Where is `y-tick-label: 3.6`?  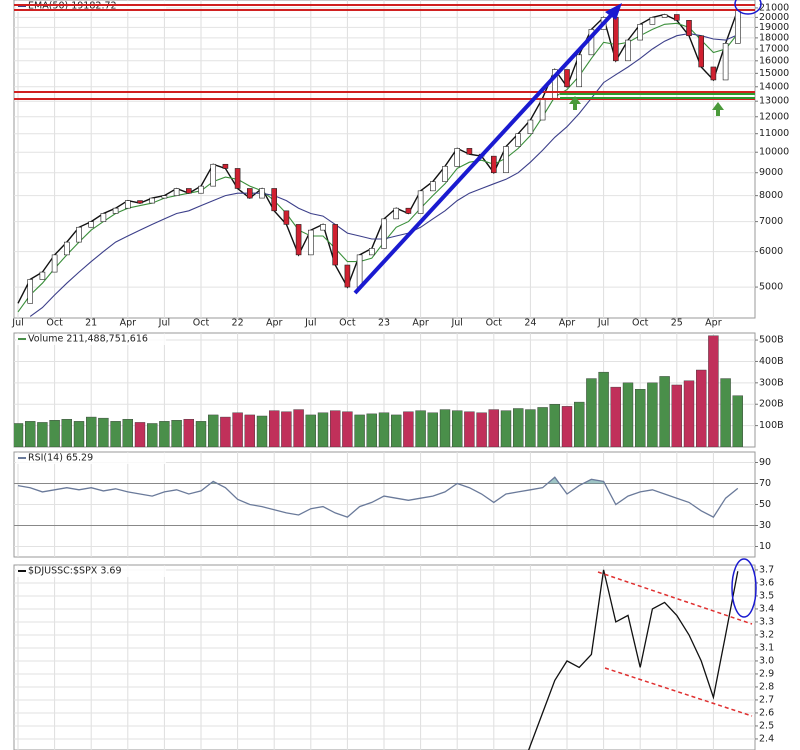 y-tick-label: 3.6 is located at coordinates (766, 582).